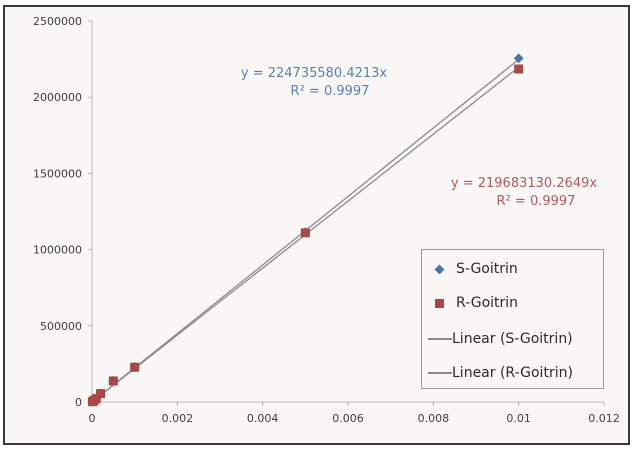  I want to click on r-goitrin-equation: y = 219683130.2649x, so click(524, 183).